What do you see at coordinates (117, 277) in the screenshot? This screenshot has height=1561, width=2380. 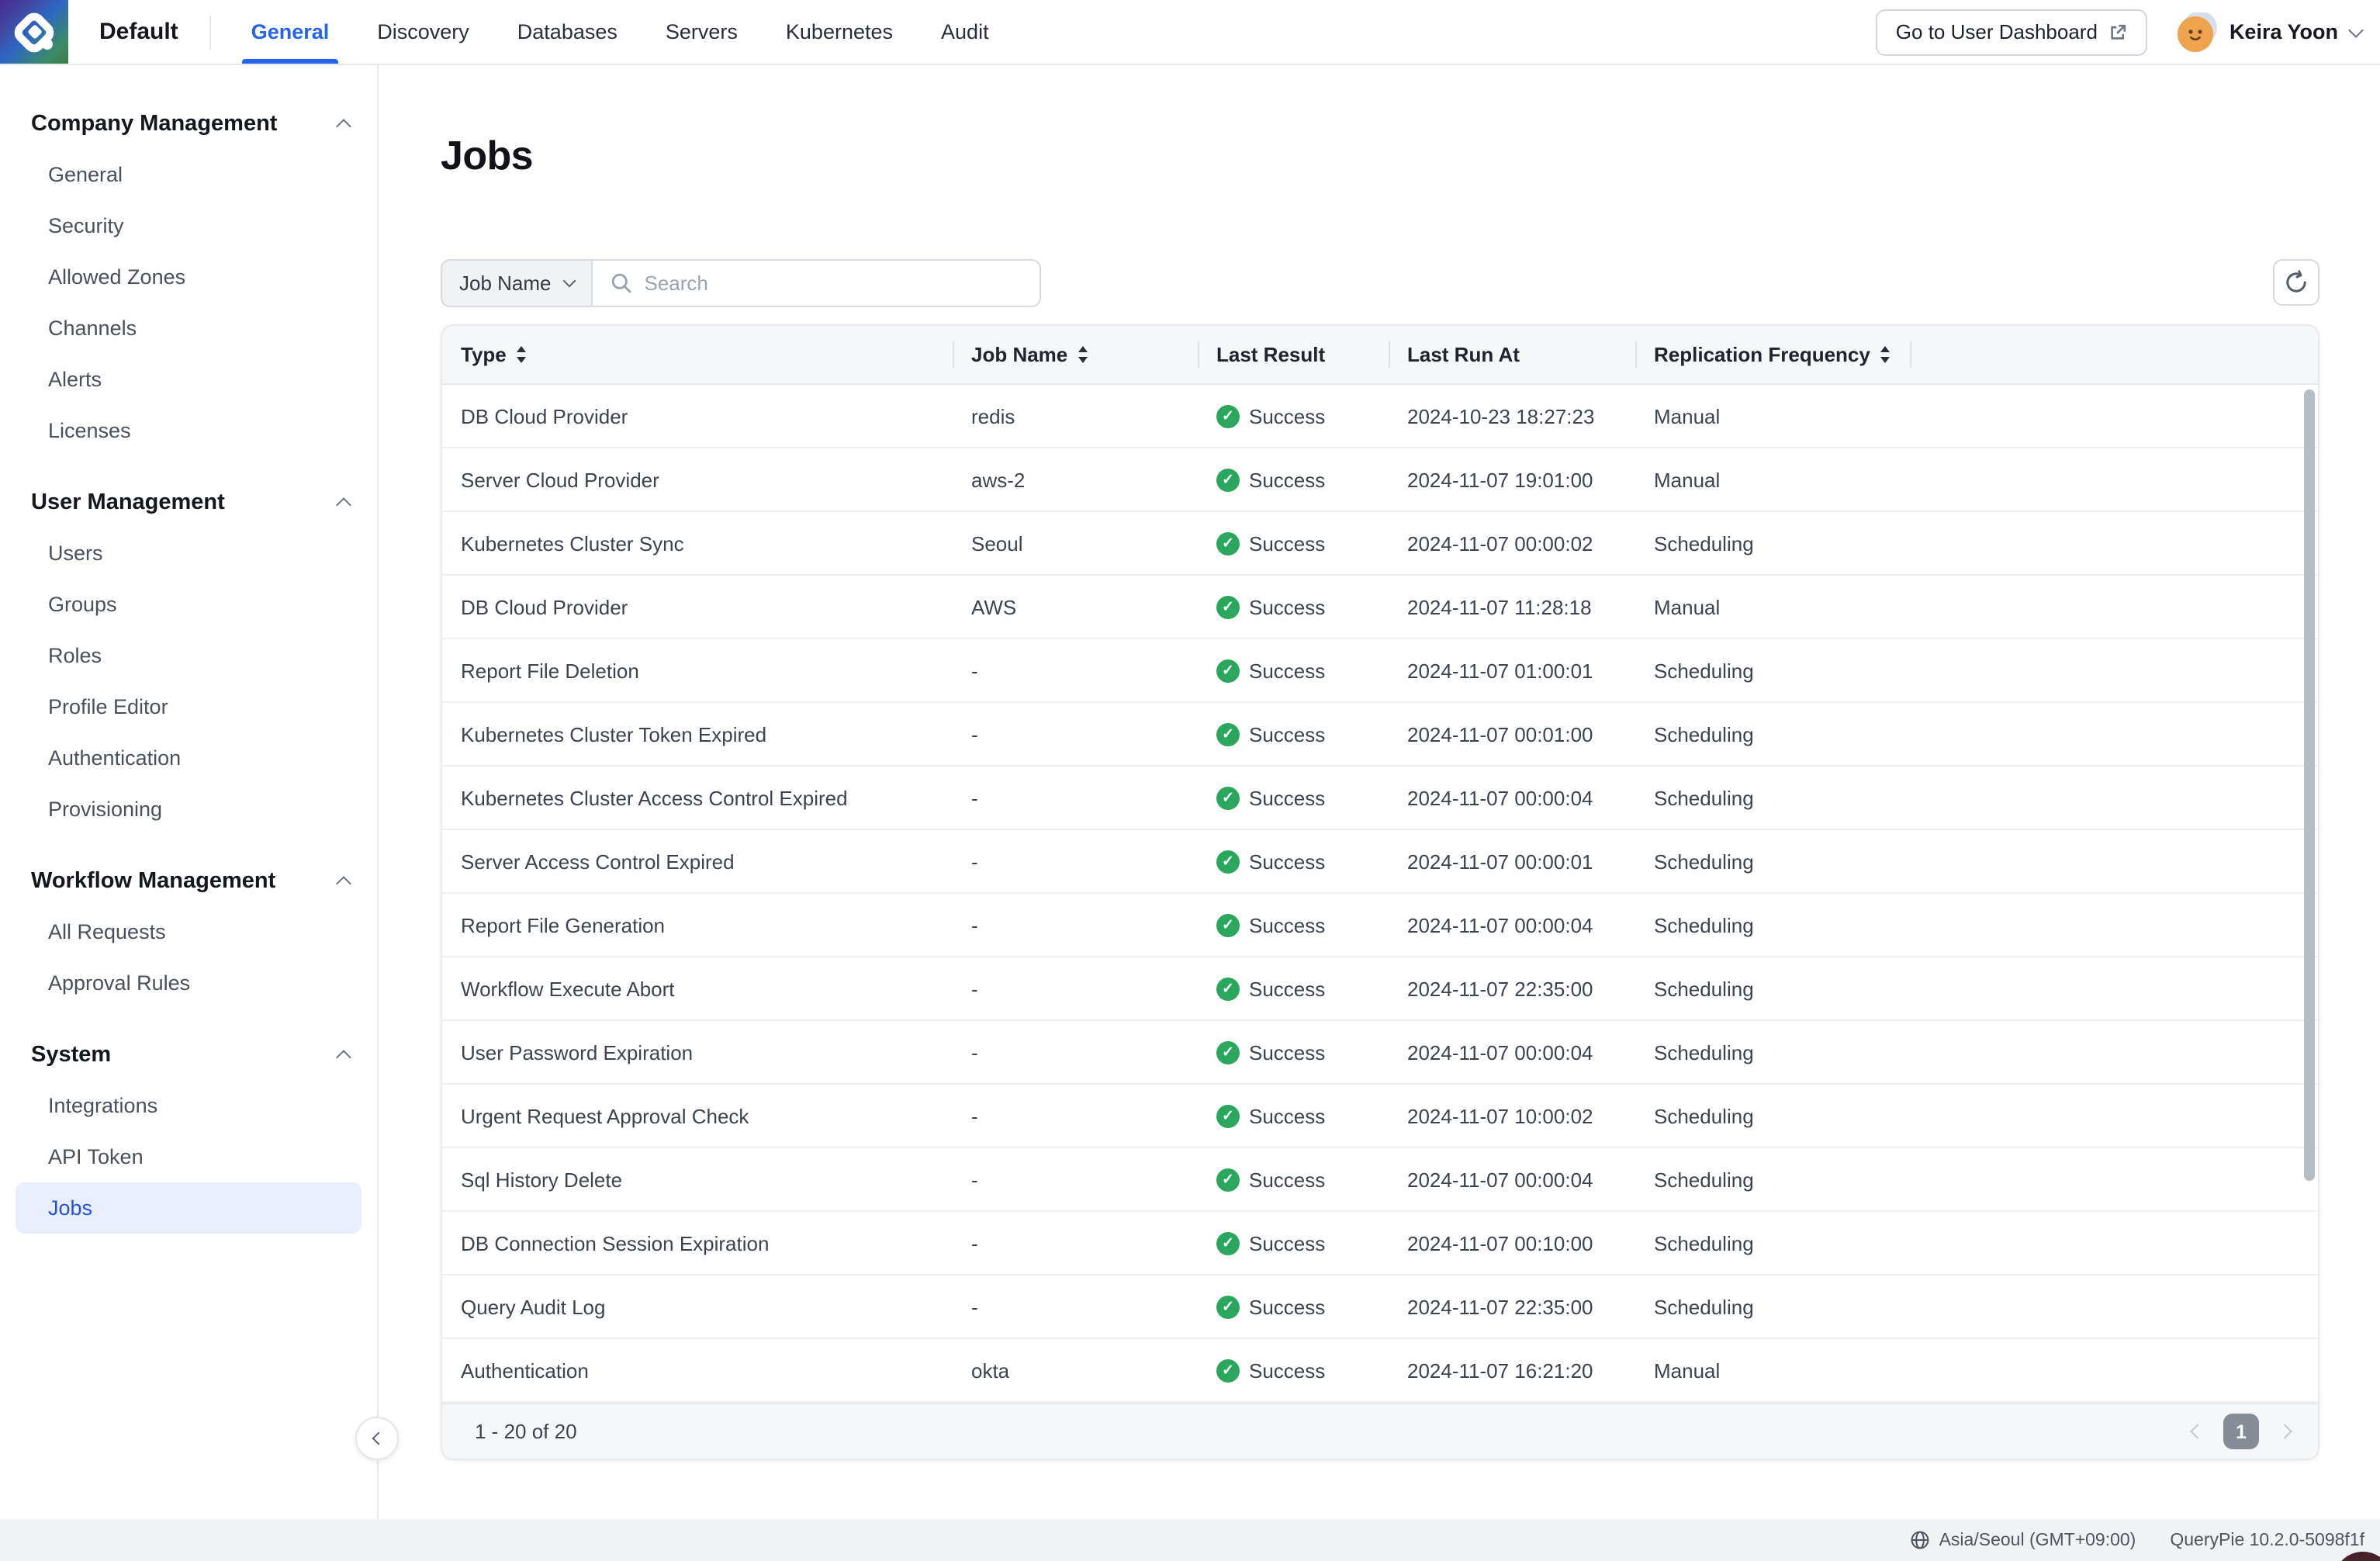 I see `sidebar-item: Allowed Zones` at bounding box center [117, 277].